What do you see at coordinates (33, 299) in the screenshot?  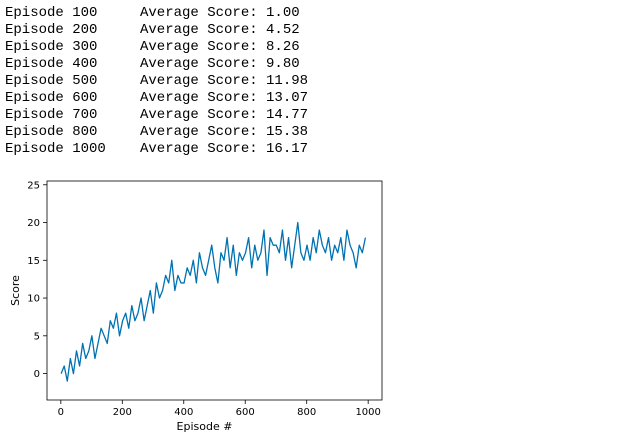 I see `y-tick-label: 10` at bounding box center [33, 299].